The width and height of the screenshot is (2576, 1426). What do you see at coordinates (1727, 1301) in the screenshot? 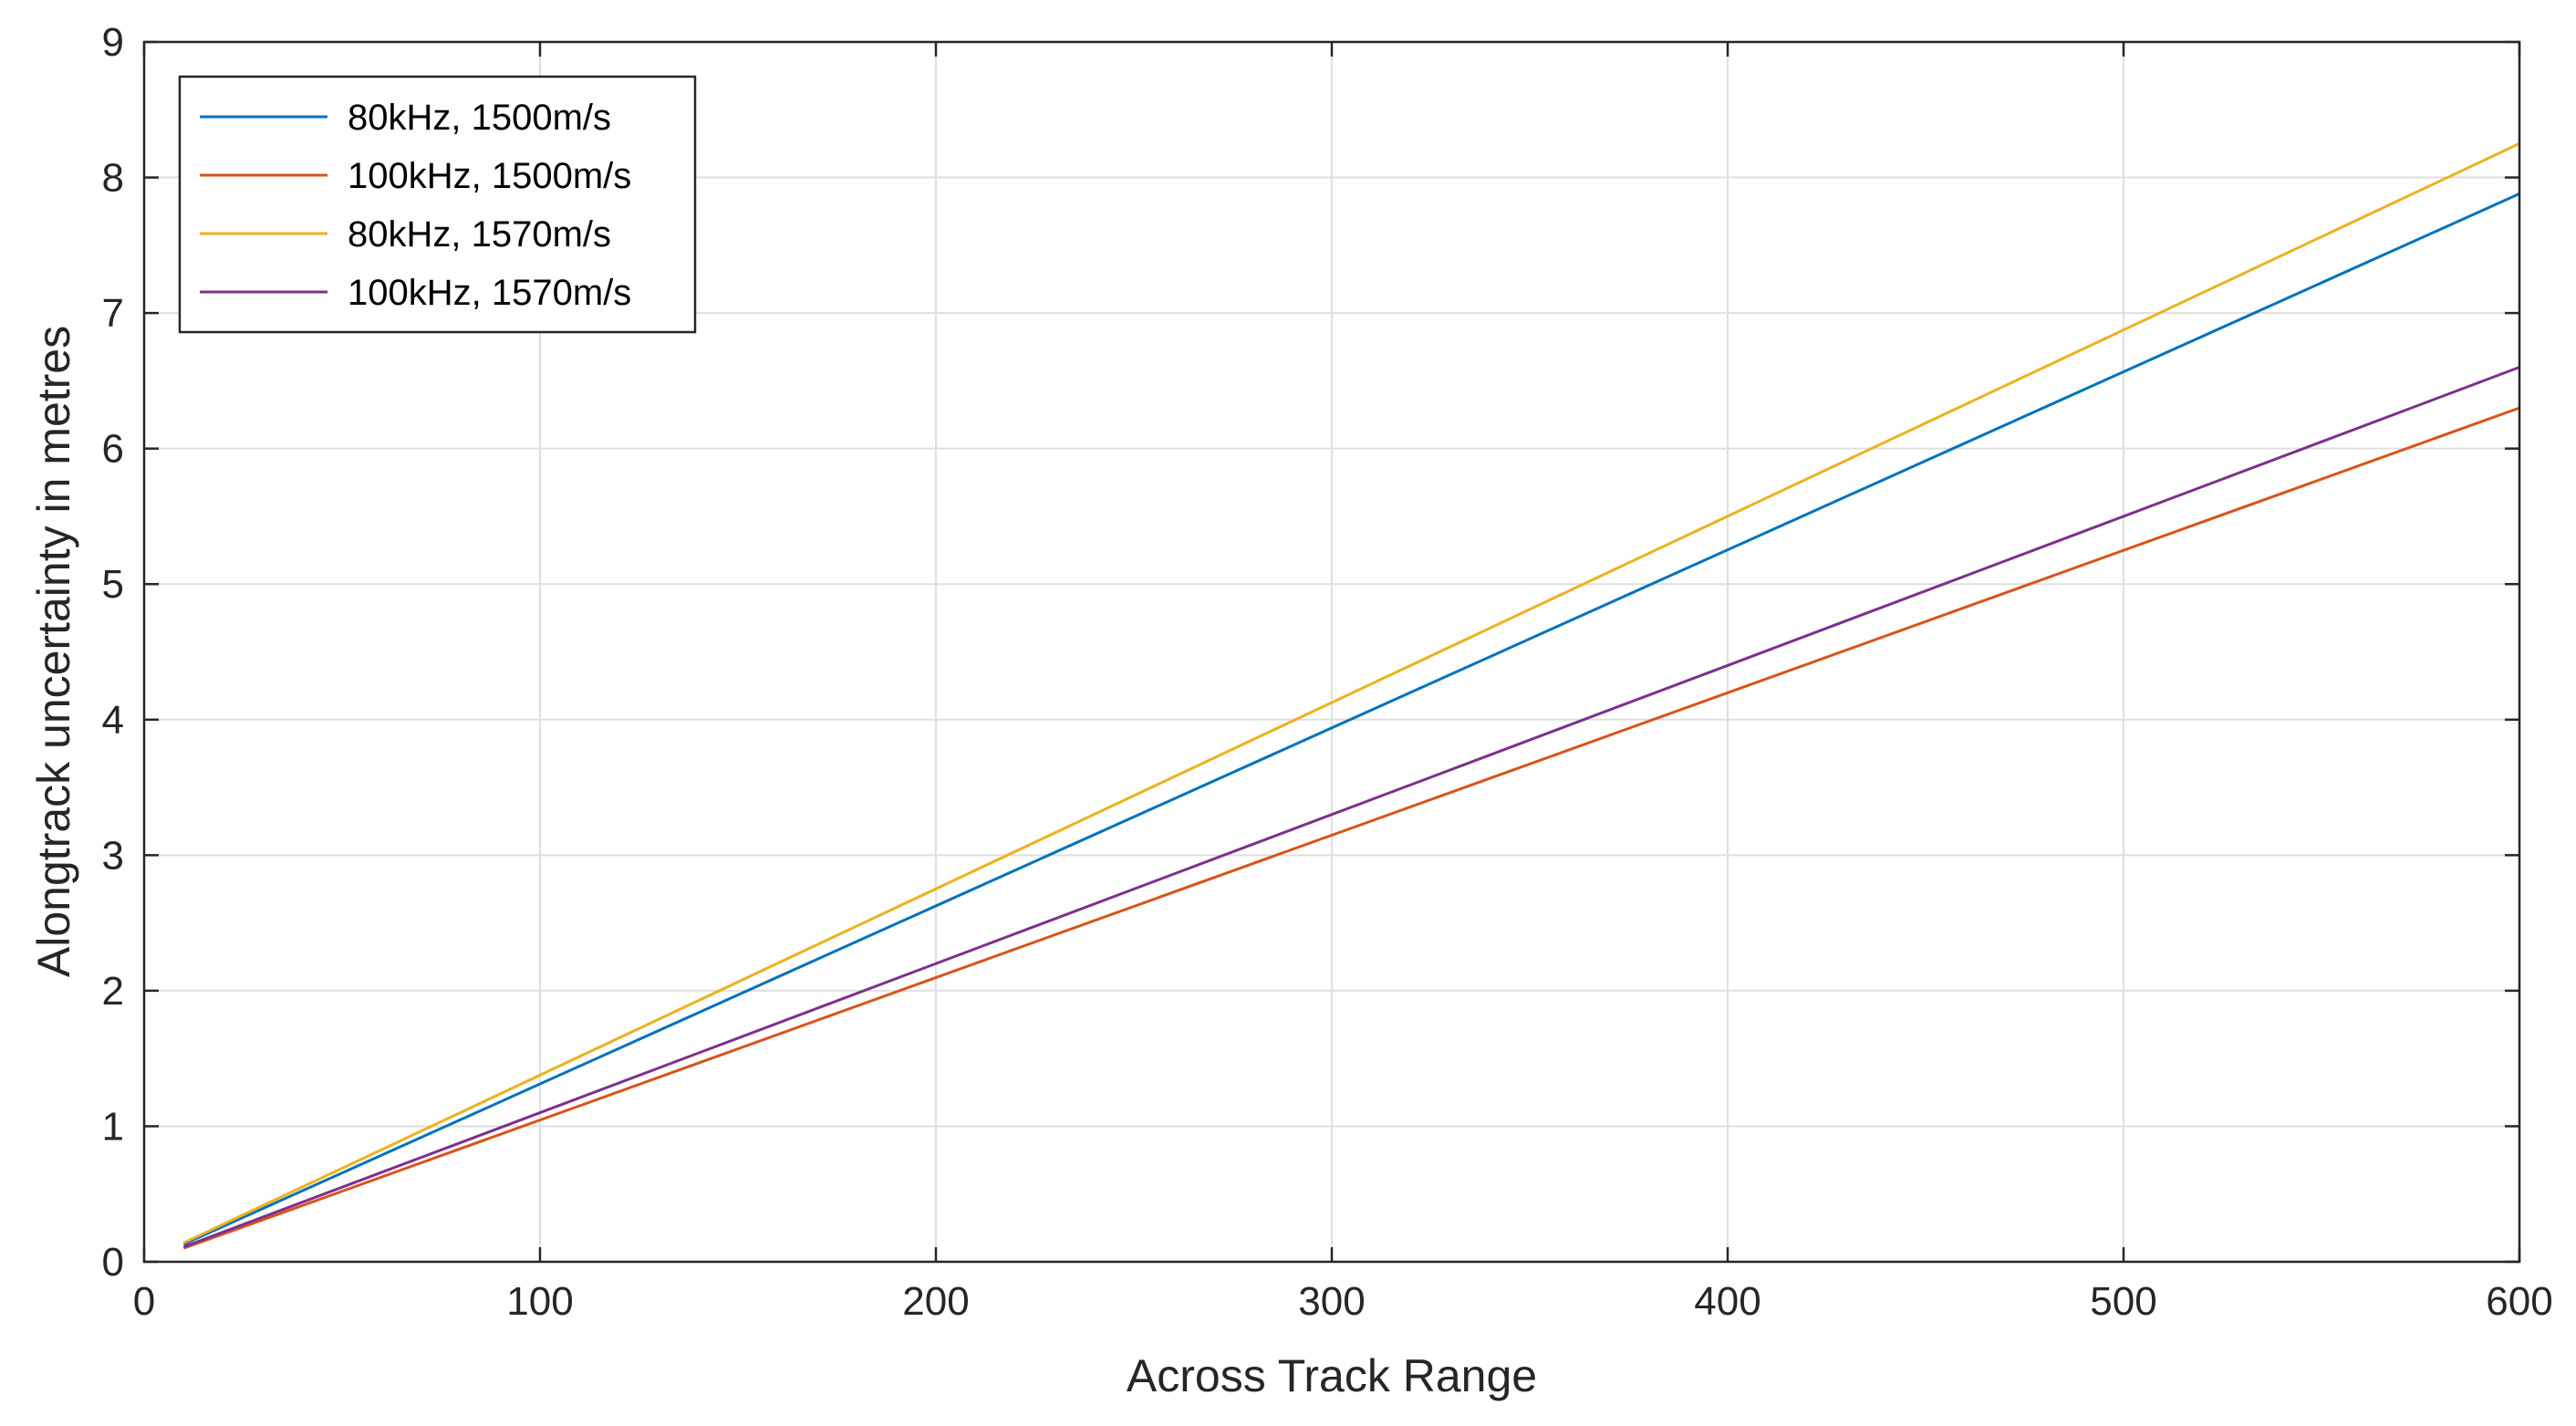
I see `x-tick-label-4: 400` at bounding box center [1727, 1301].